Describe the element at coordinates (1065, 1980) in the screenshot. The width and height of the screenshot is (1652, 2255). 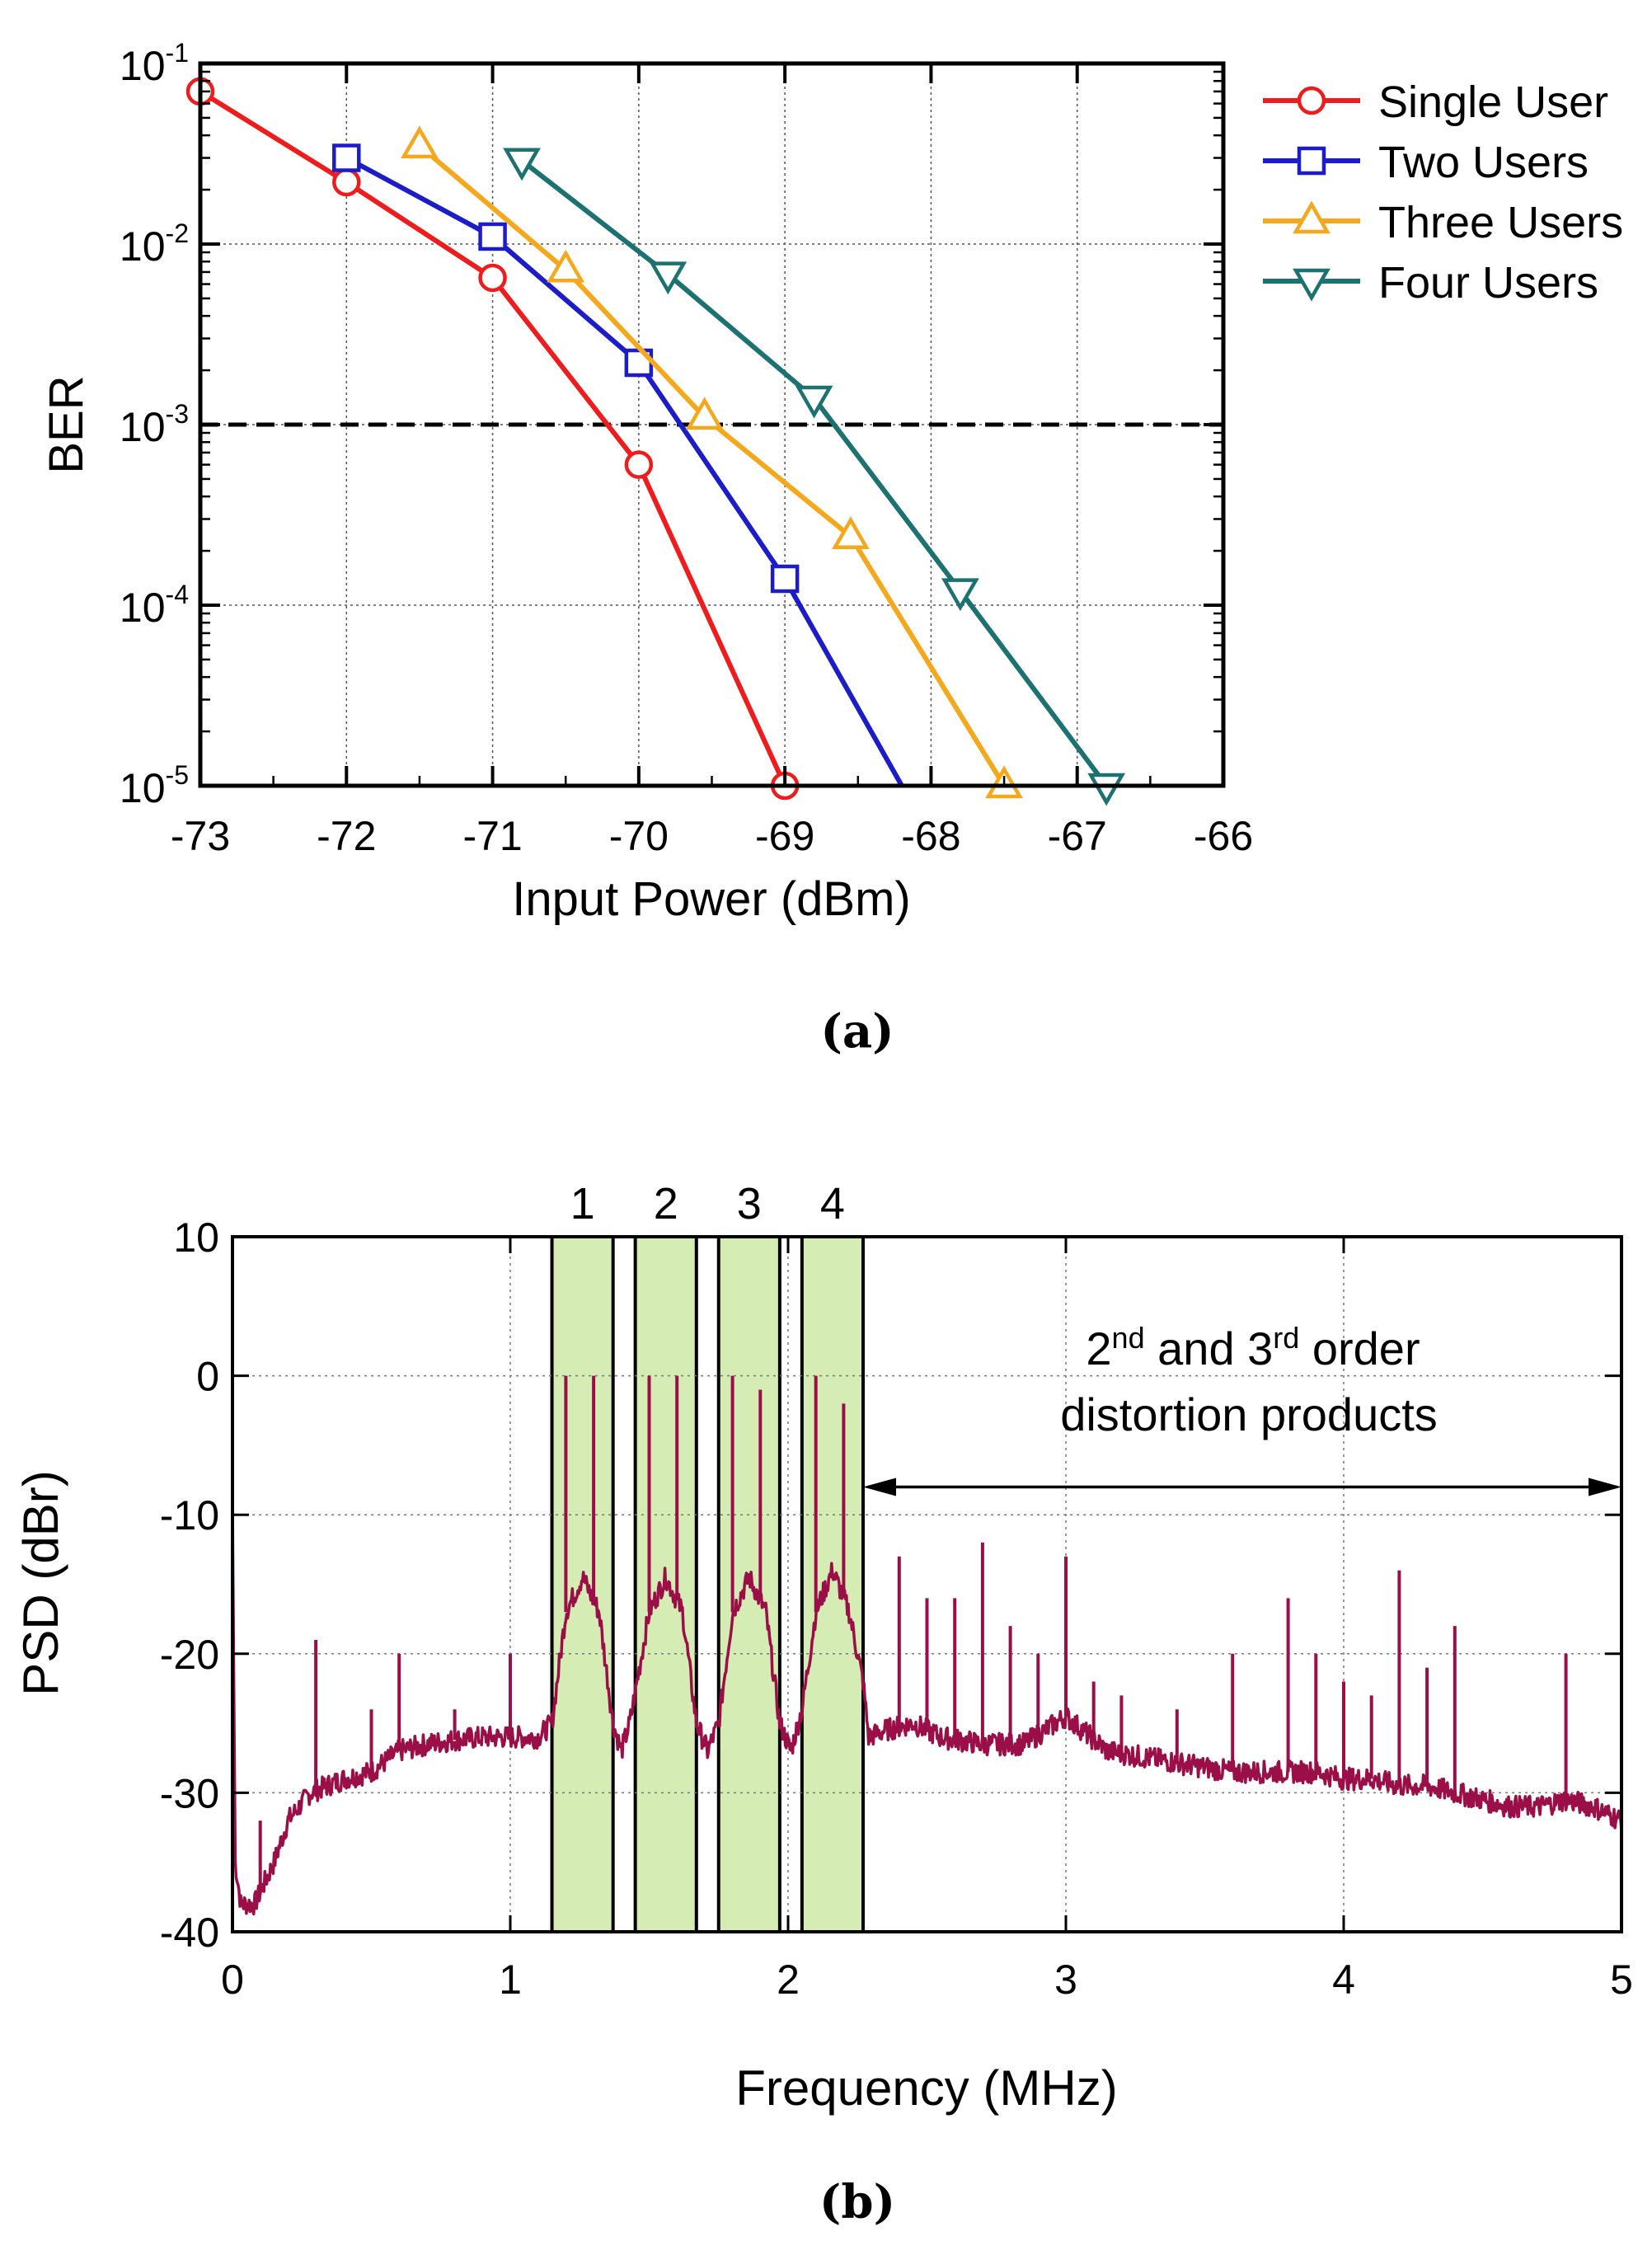
I see `psd-x-tick-label: 3` at that location.